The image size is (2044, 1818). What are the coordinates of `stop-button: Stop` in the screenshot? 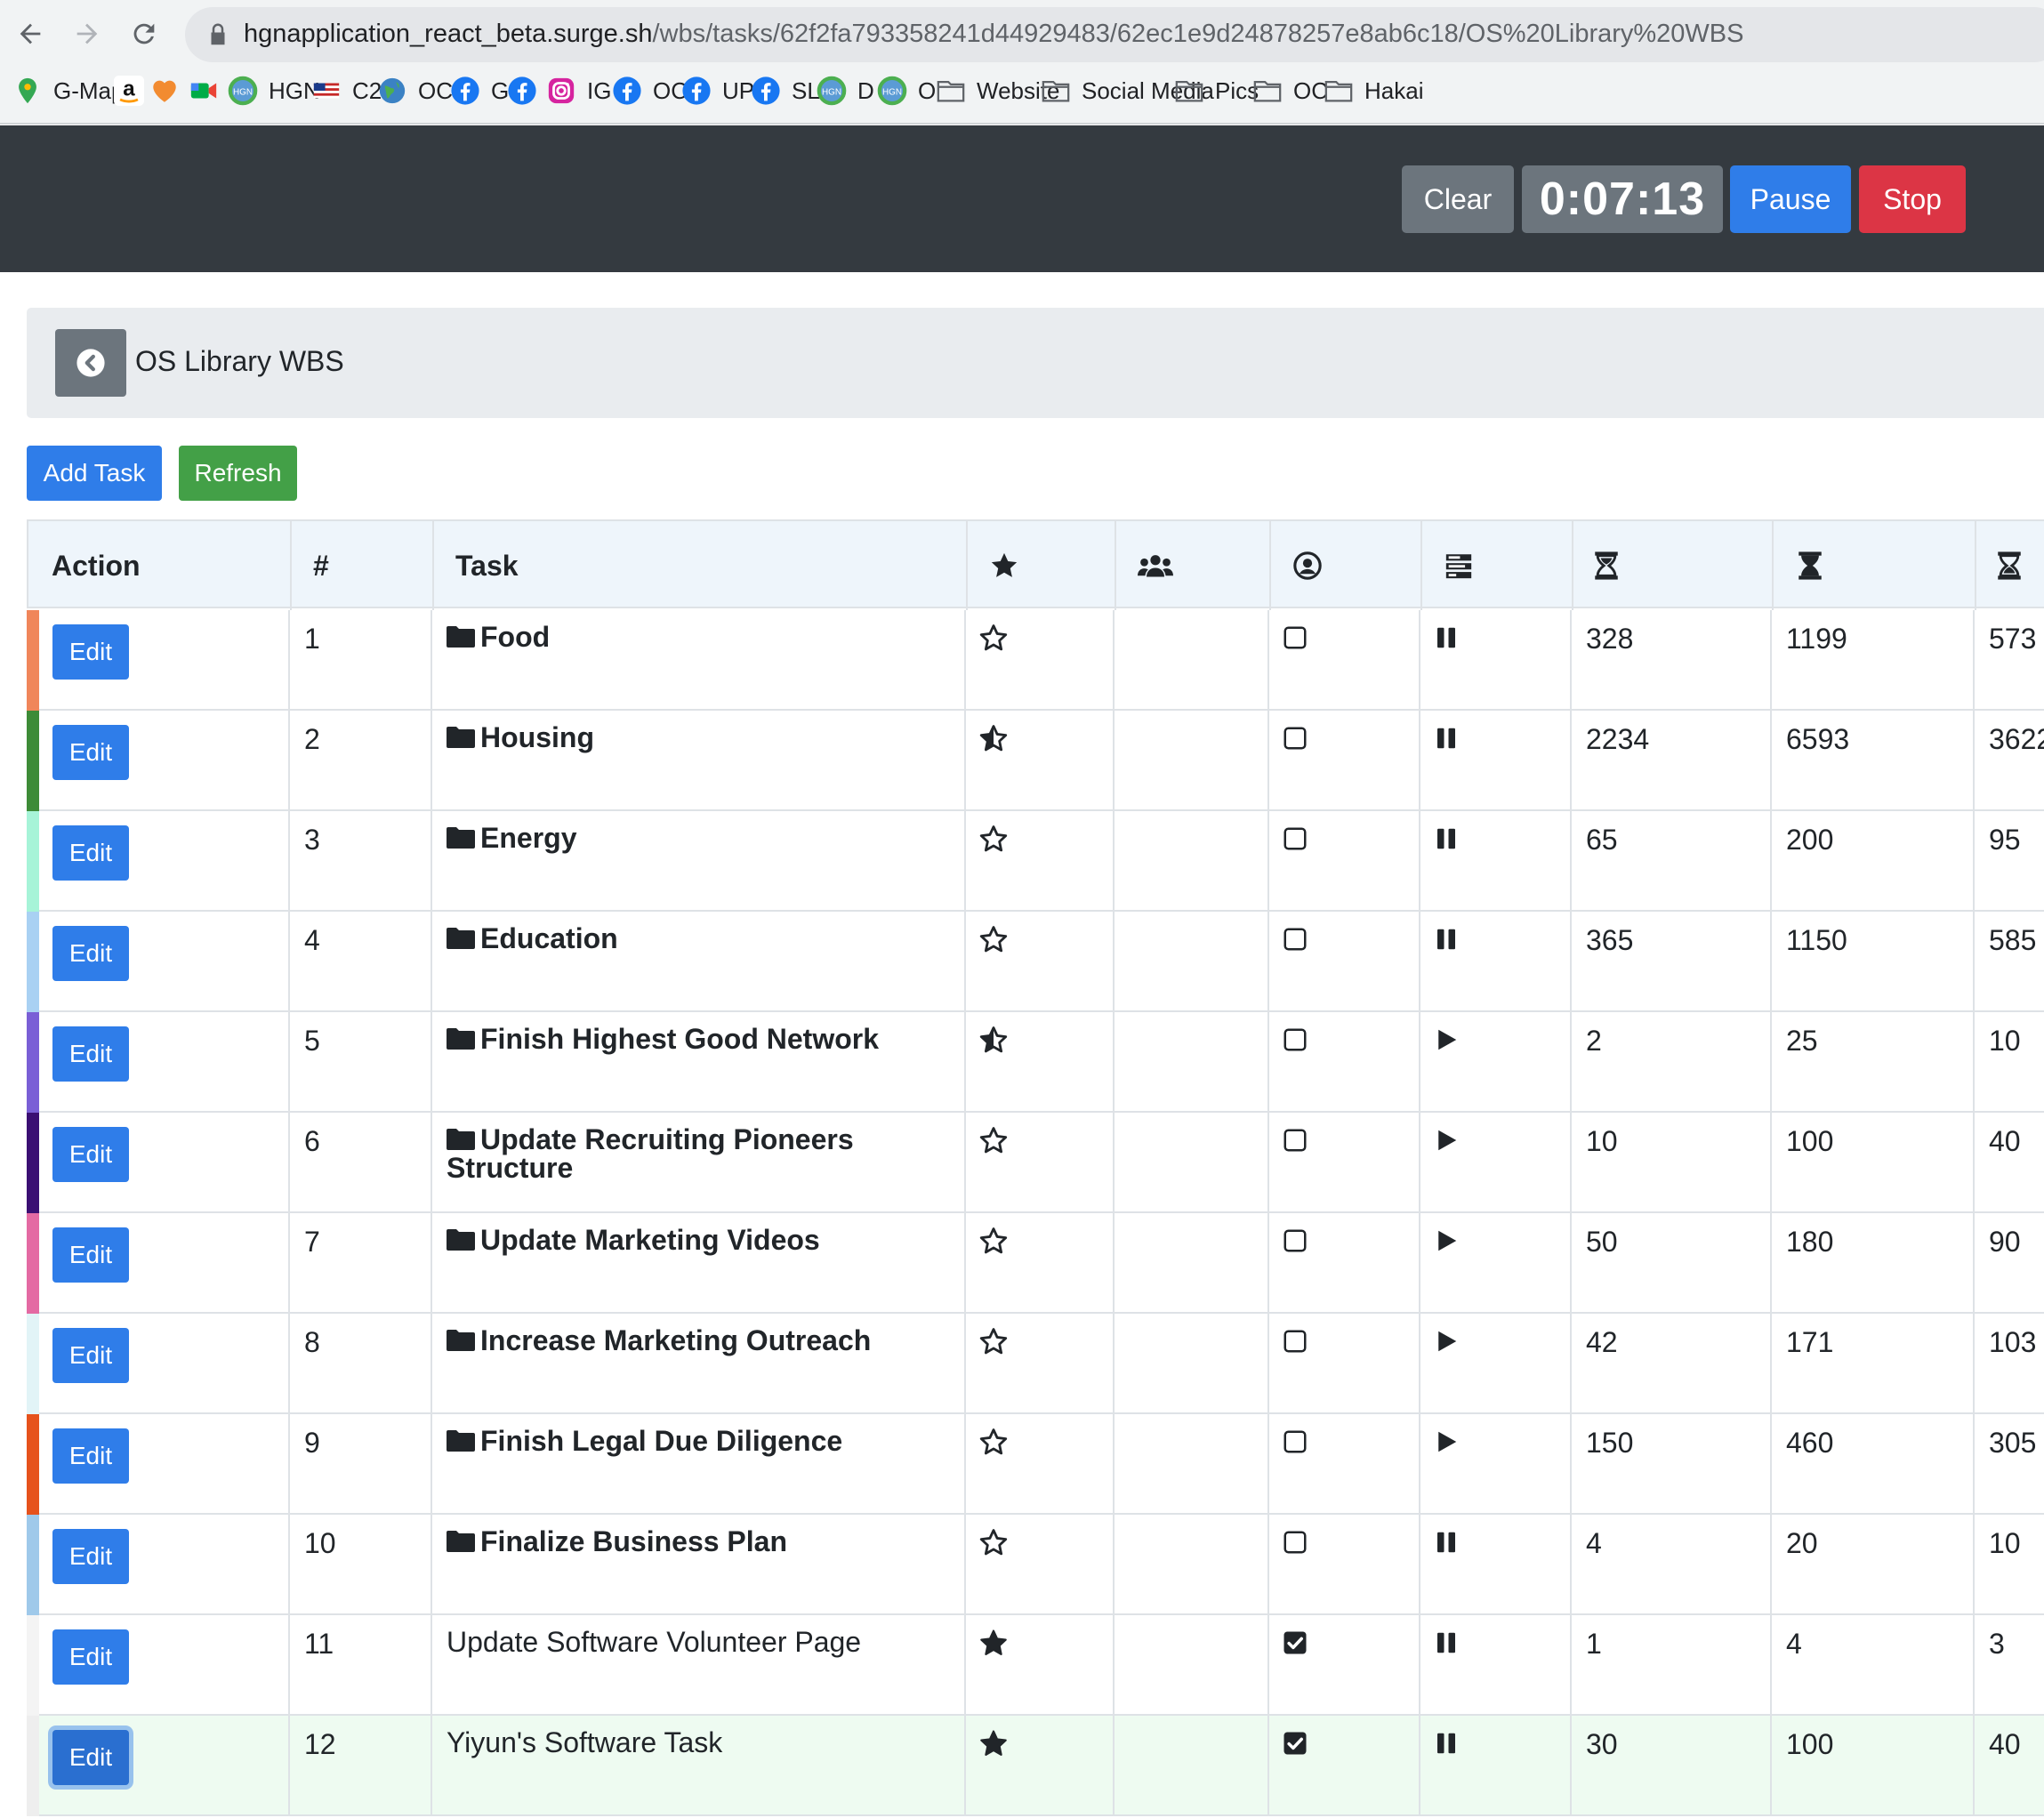 It's located at (1912, 199).